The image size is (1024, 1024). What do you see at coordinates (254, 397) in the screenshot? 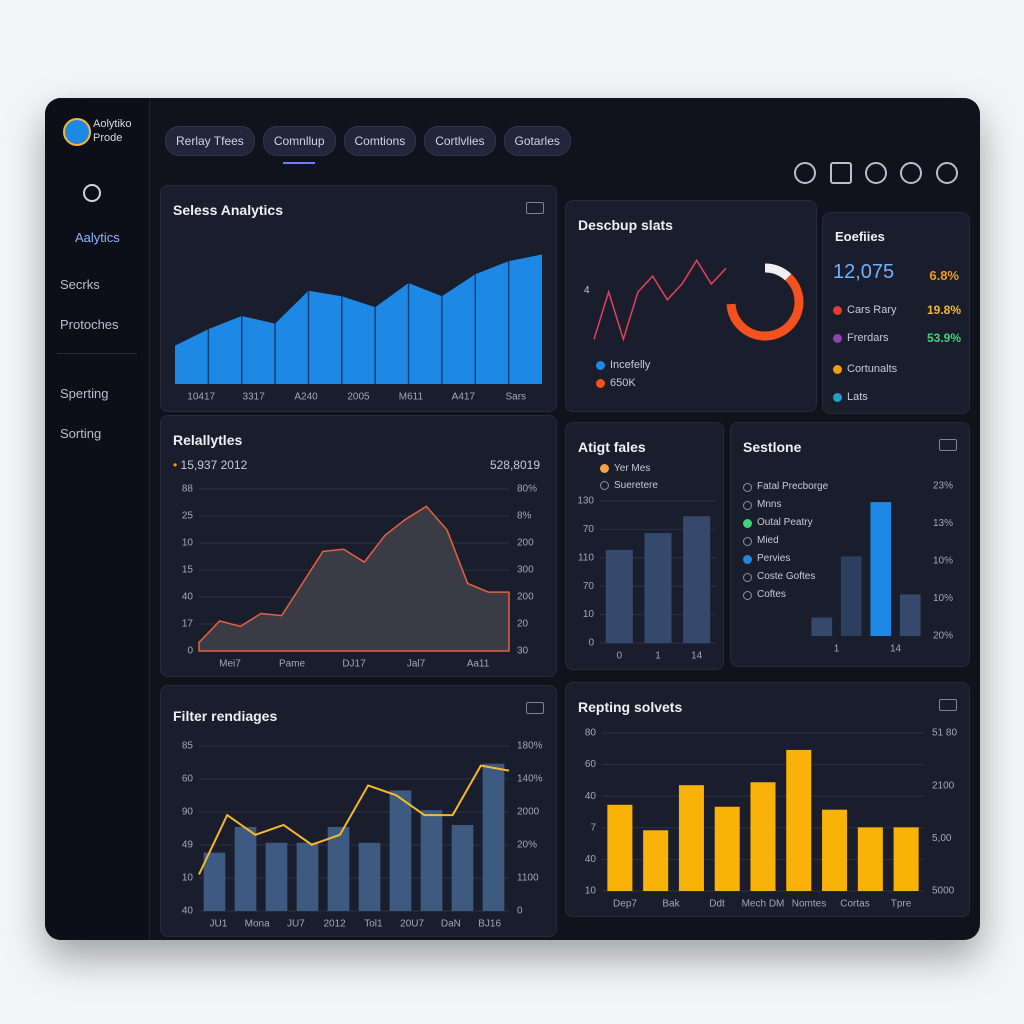
I see `x-tick-label: 3317` at bounding box center [254, 397].